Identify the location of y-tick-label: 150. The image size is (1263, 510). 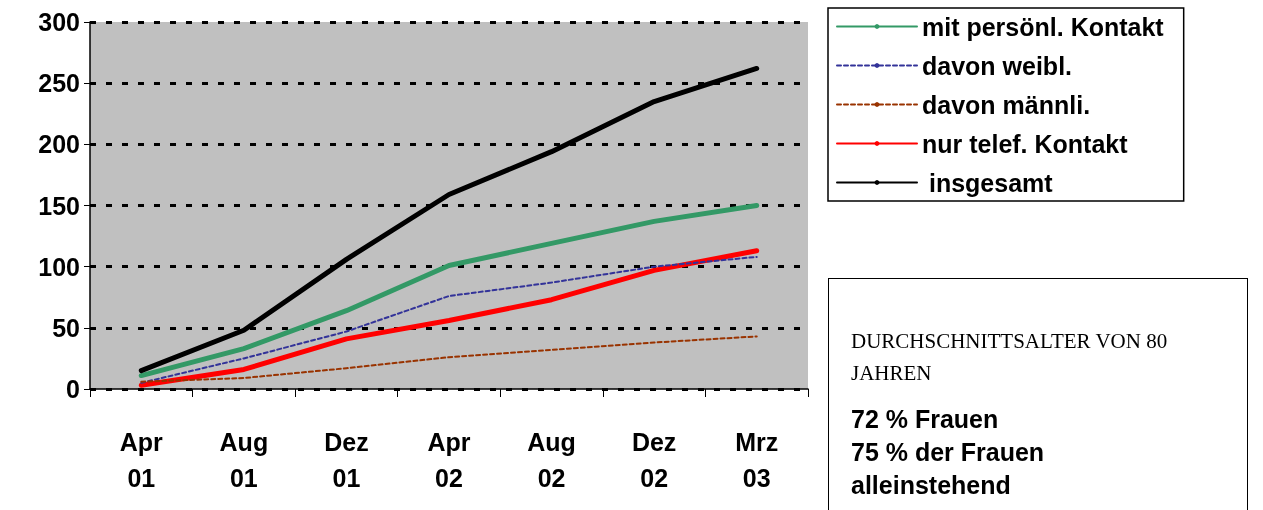
(59, 205).